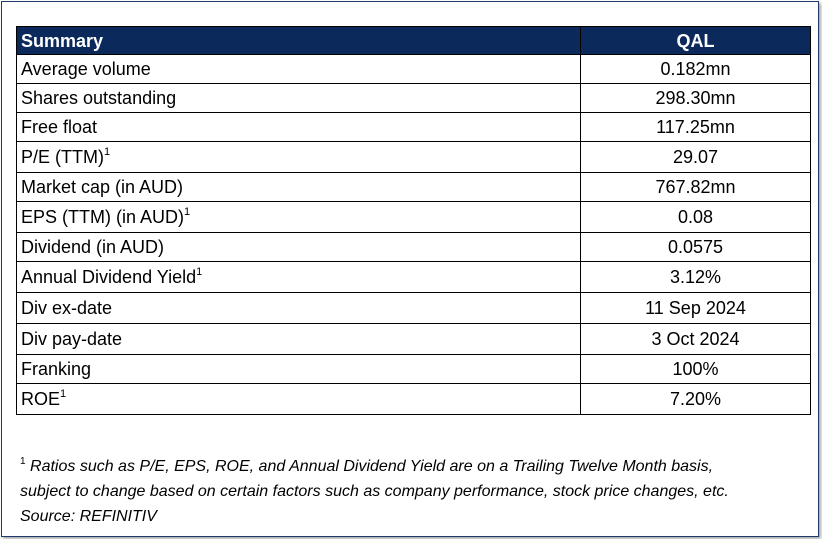 Image resolution: width=822 pixels, height=539 pixels. What do you see at coordinates (298, 339) in the screenshot?
I see `row-label: Div pay-date` at bounding box center [298, 339].